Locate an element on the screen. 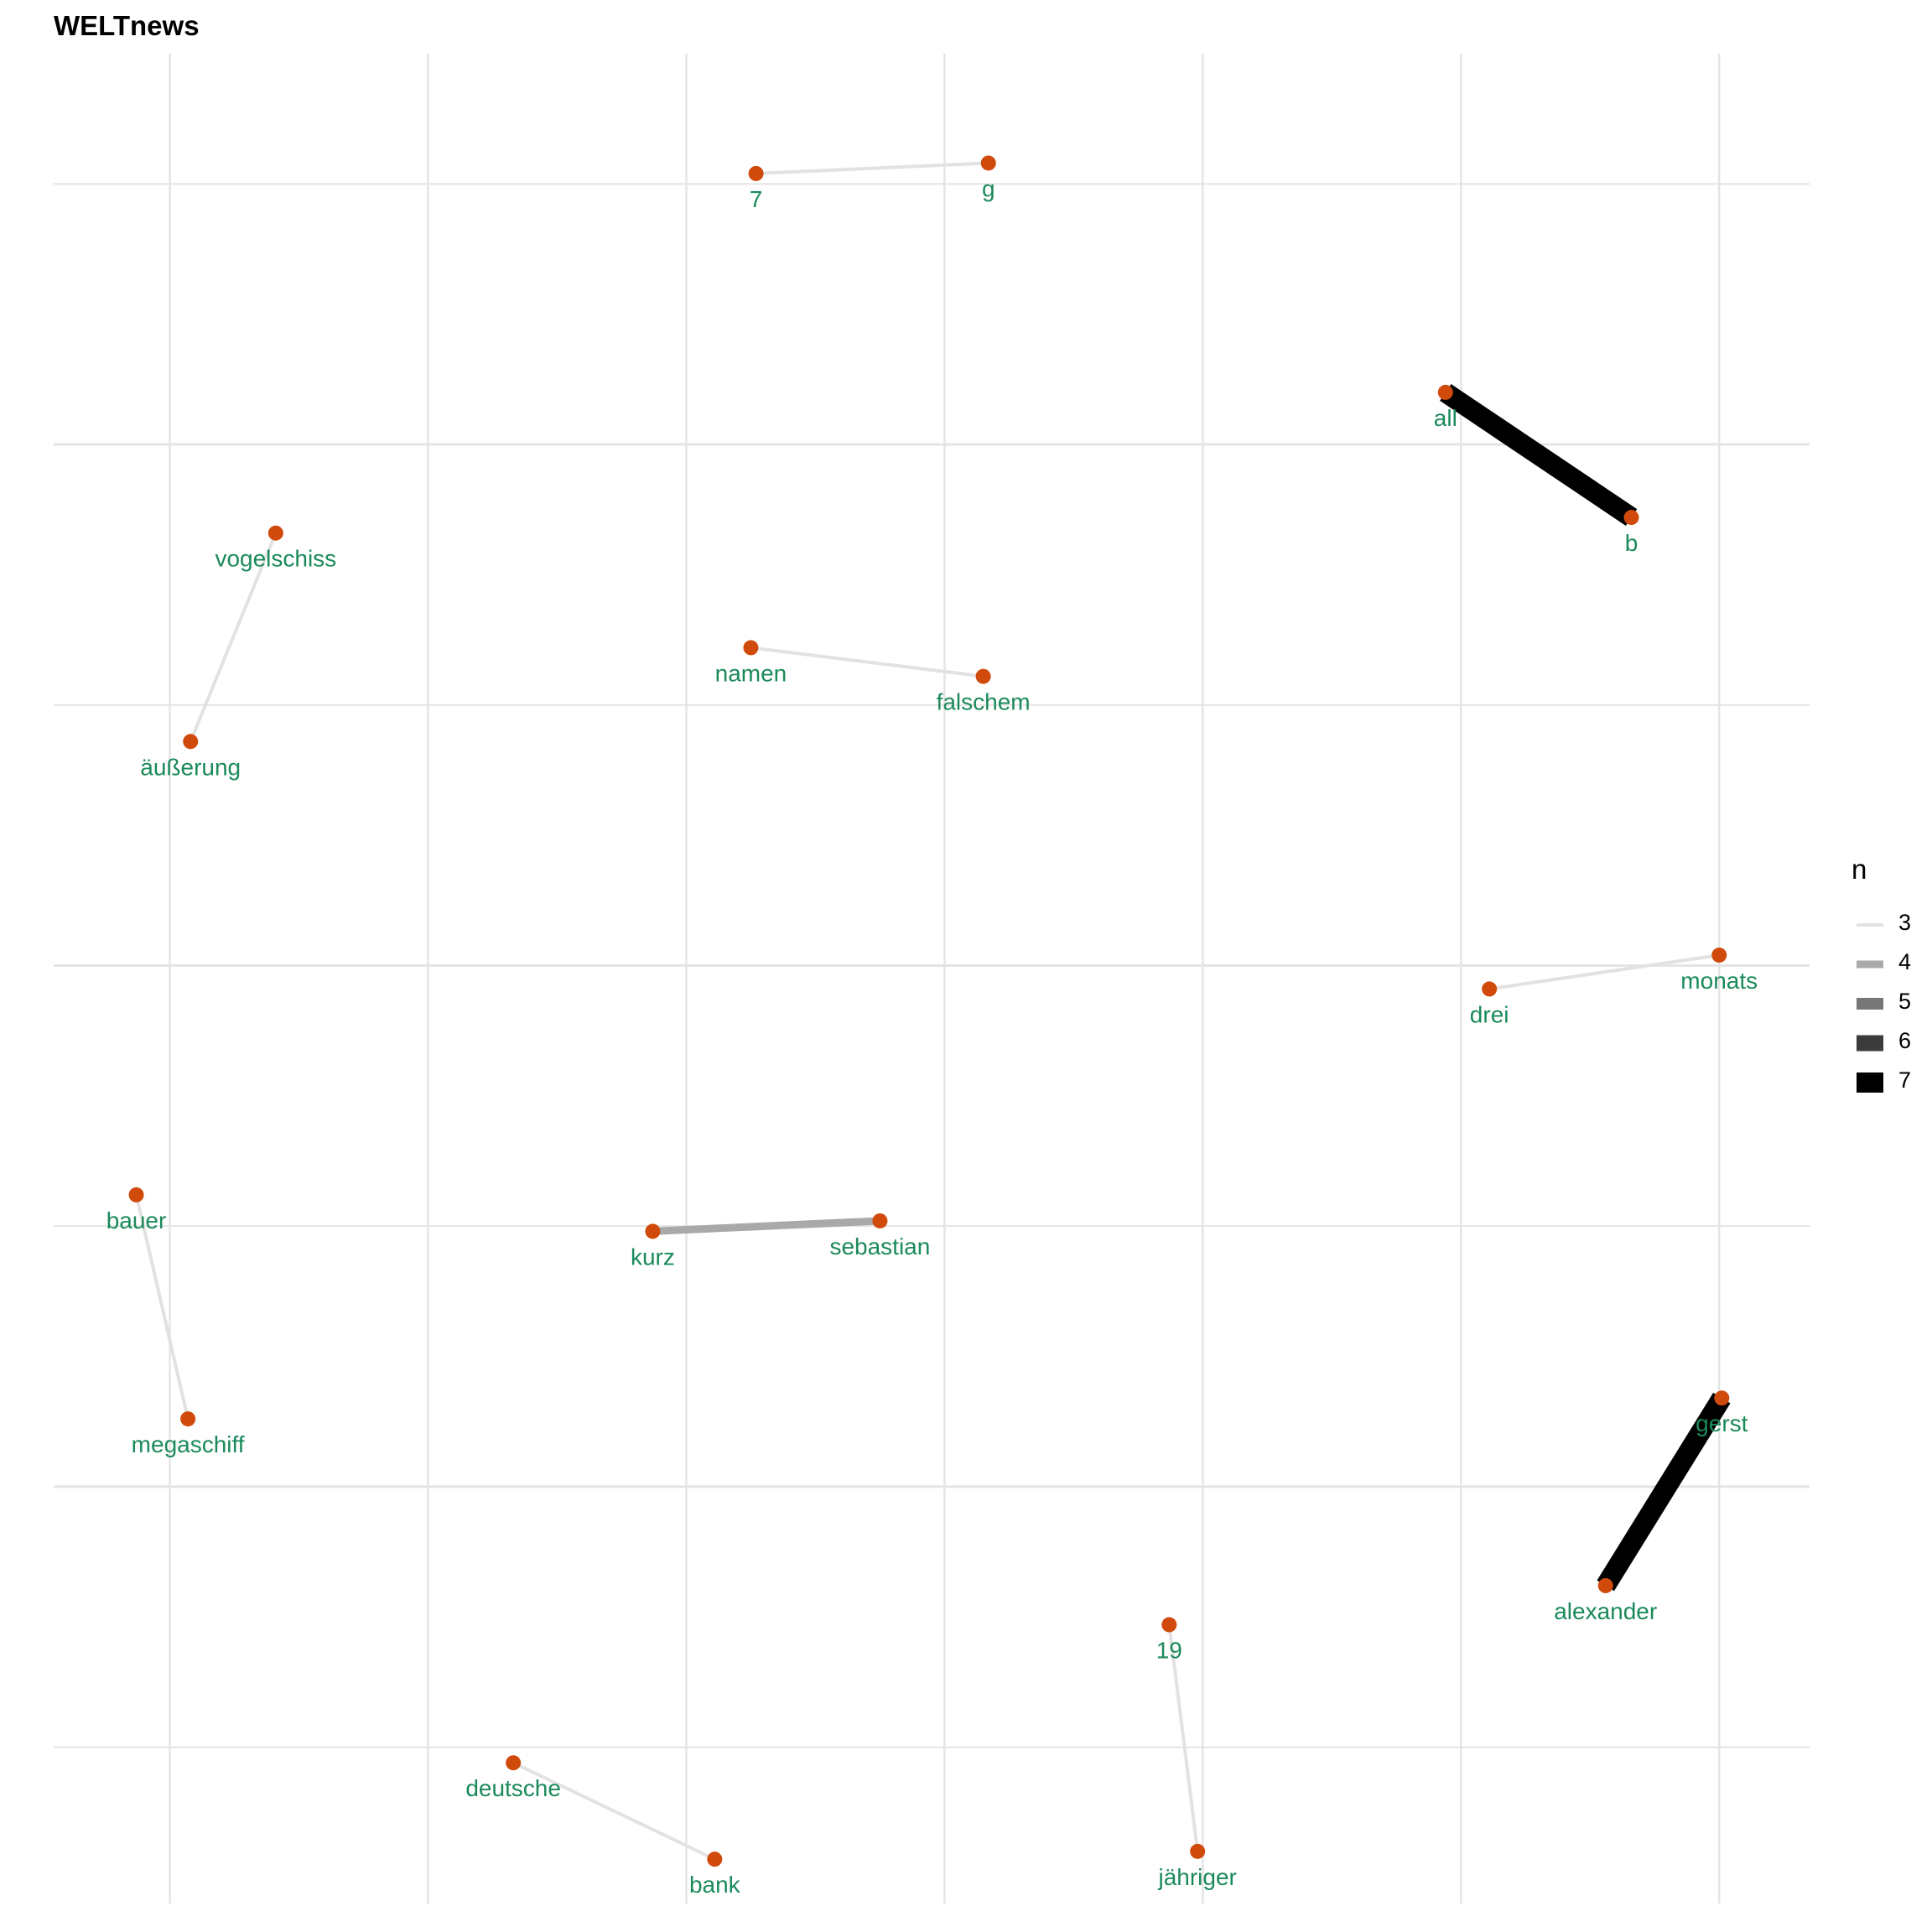 This screenshot has width=1932, height=1932. chart-title: WELTnews is located at coordinates (127, 25).